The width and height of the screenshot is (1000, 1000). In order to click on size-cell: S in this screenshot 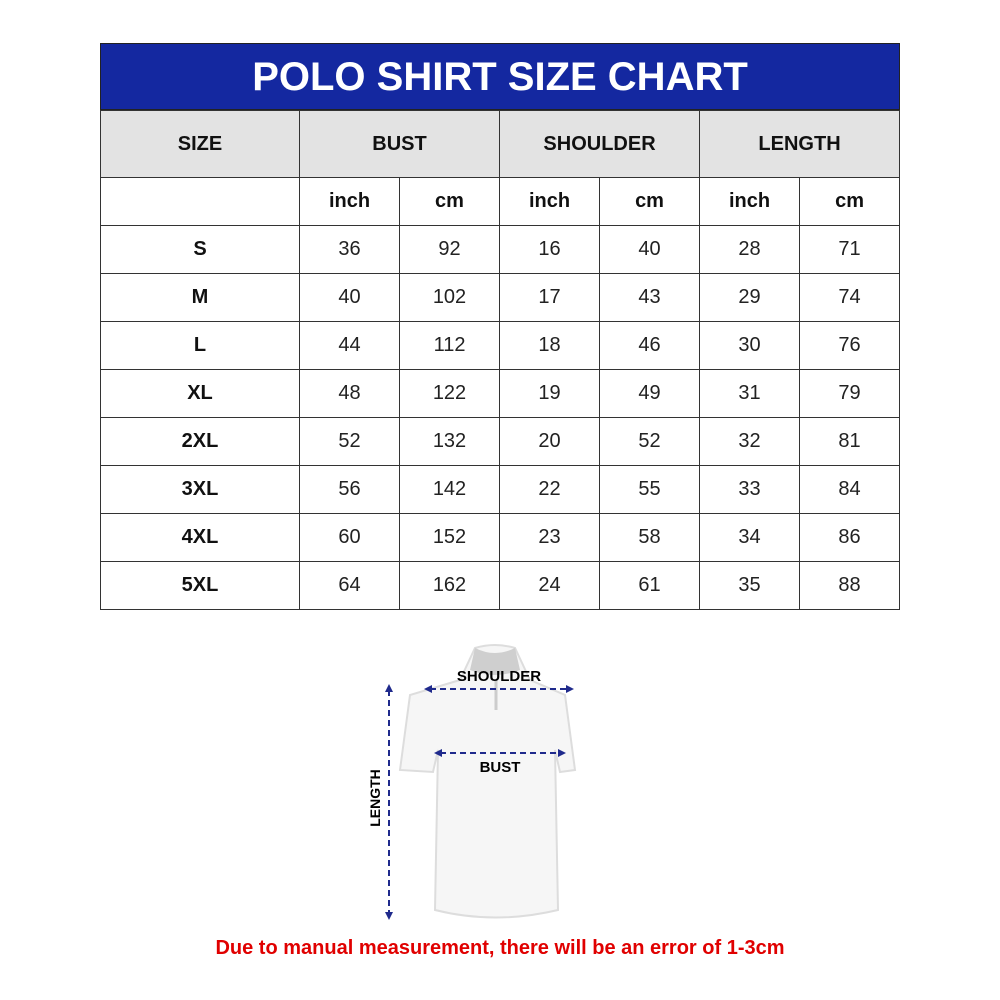, I will do `click(200, 249)`.